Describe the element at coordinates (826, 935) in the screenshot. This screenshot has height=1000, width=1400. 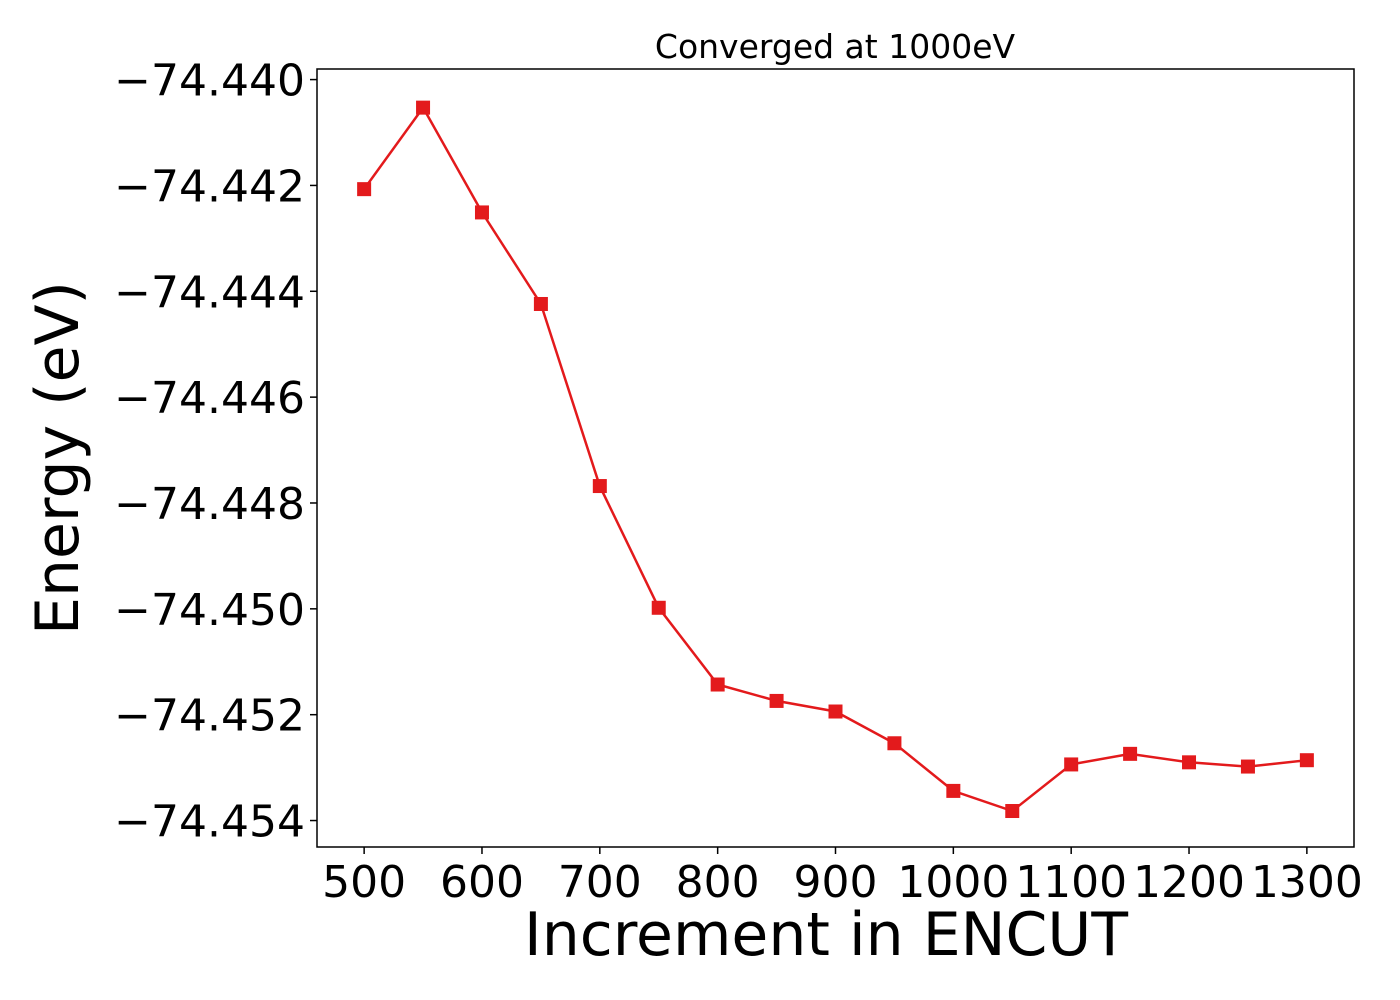
I see `x-axis-label: Increment in ENCUT` at that location.